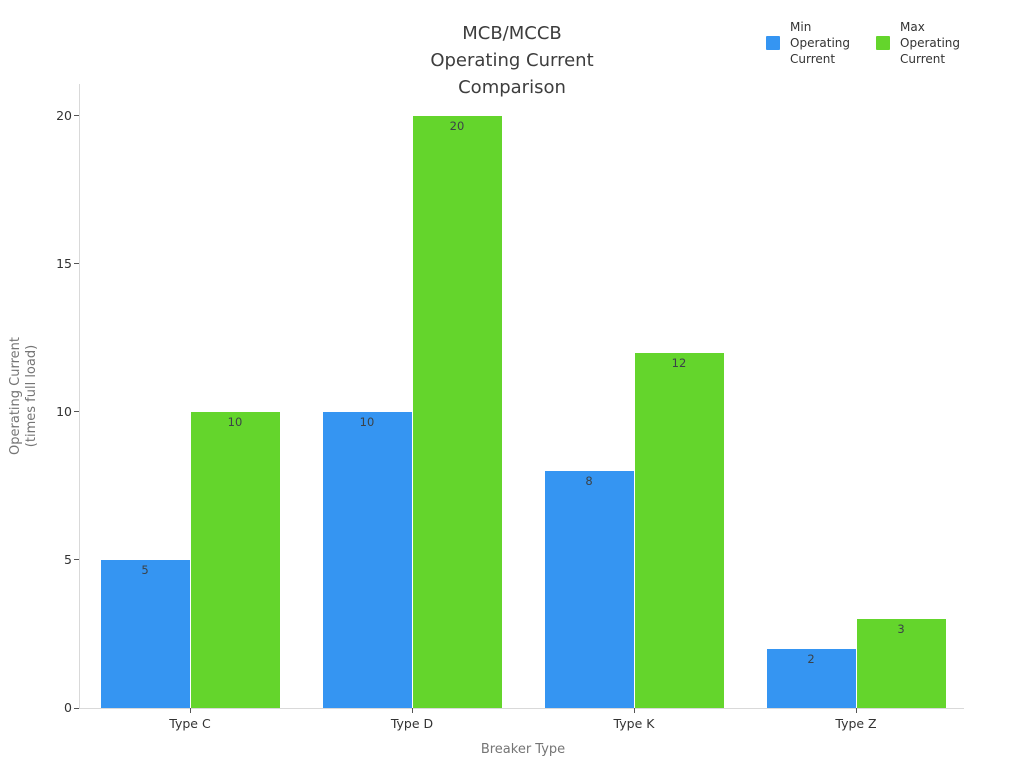  Describe the element at coordinates (930, 43) in the screenshot. I see `legend-label-max: Max Operating Current` at that location.